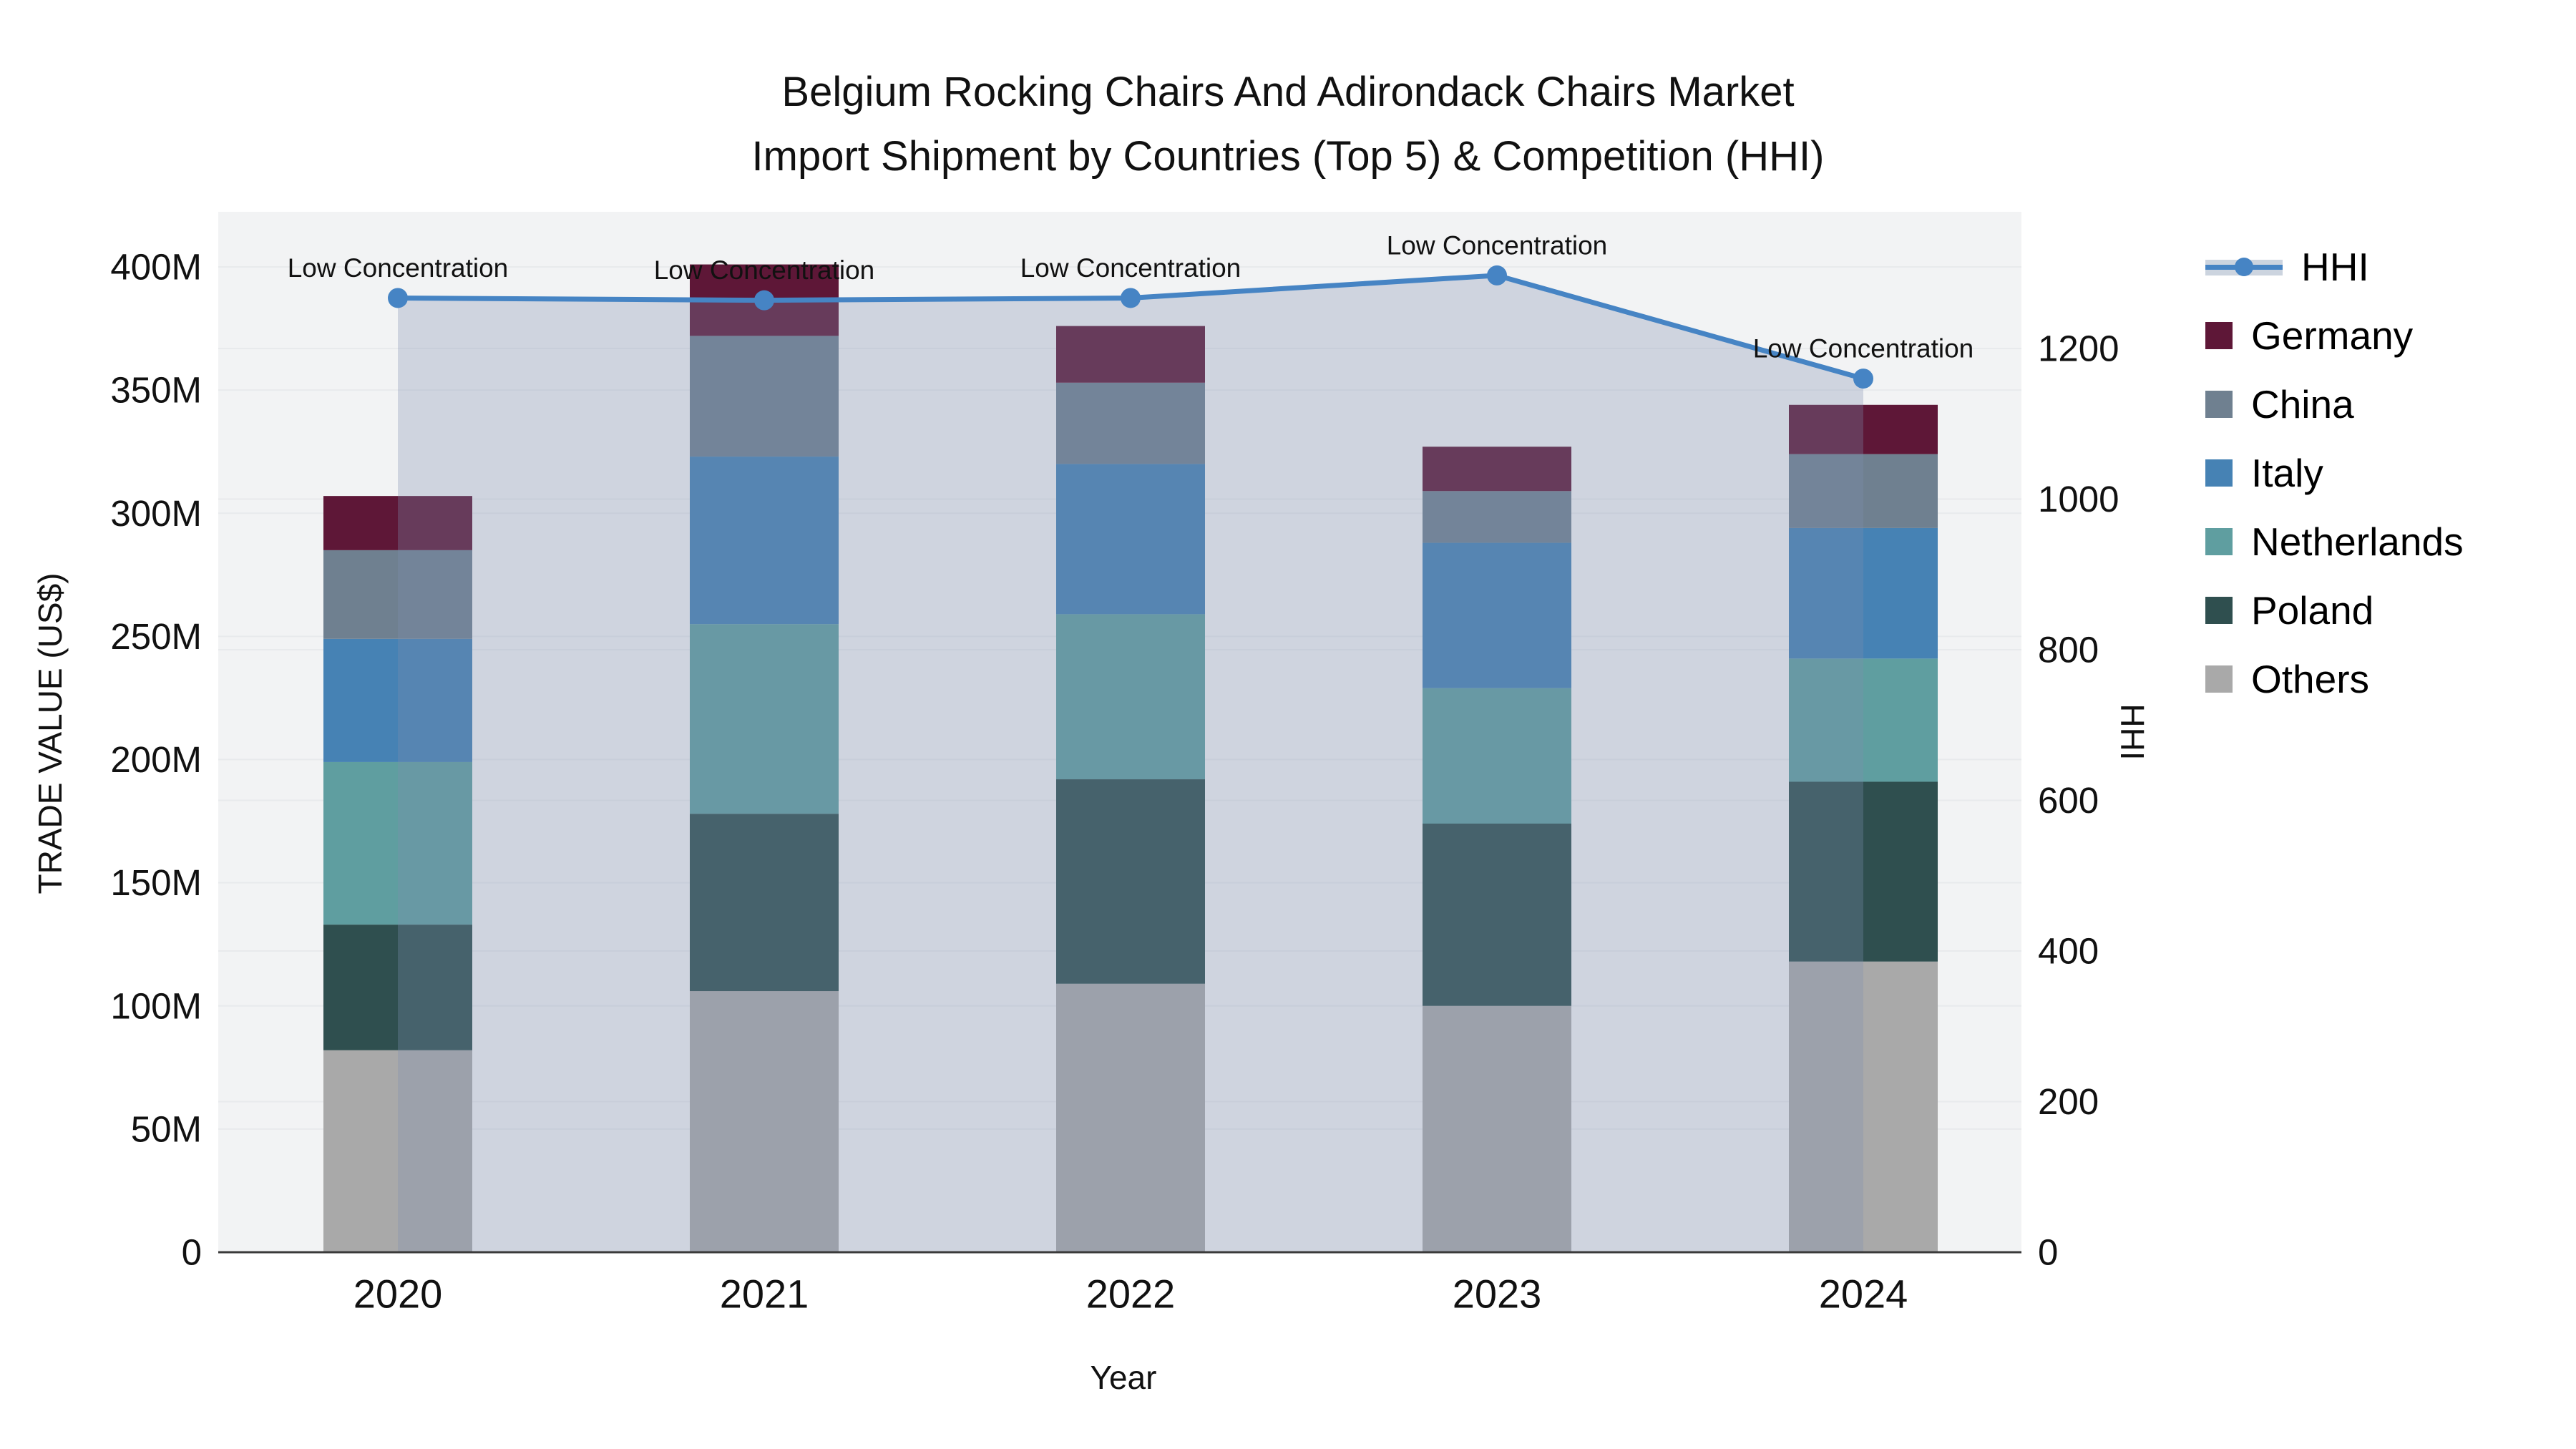 The width and height of the screenshot is (2576, 1449). I want to click on bar-segment-others-2021, so click(764, 1121).